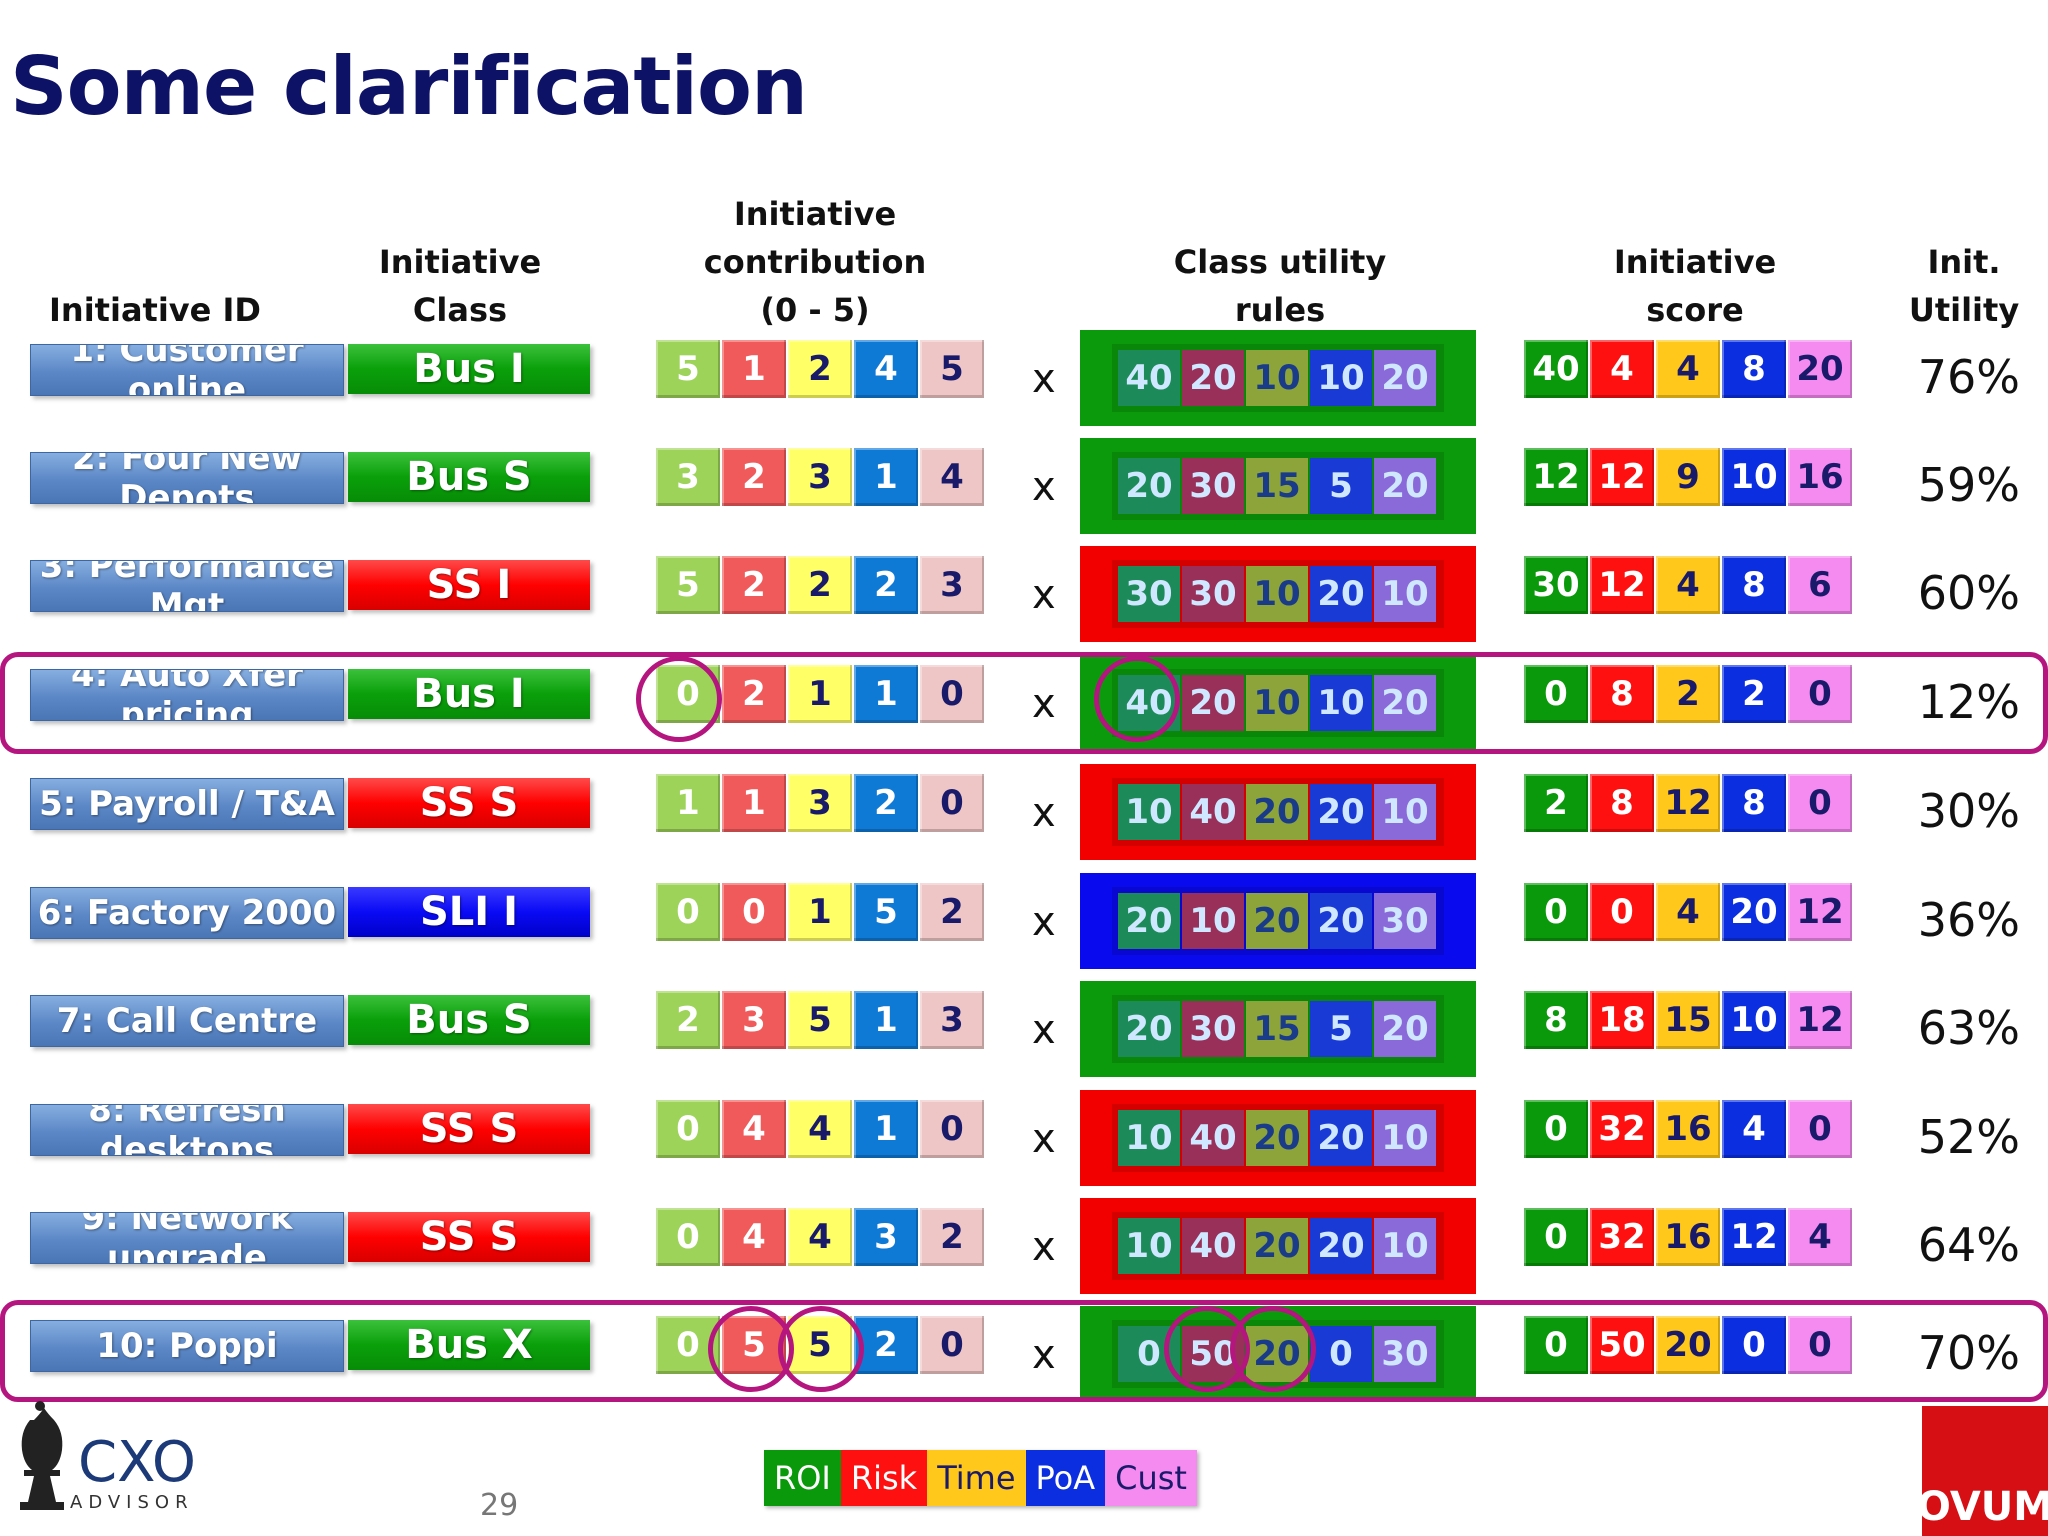 The height and width of the screenshot is (1536, 2048). What do you see at coordinates (187, 370) in the screenshot?
I see `initiative-id-cell: 1: Customer online` at bounding box center [187, 370].